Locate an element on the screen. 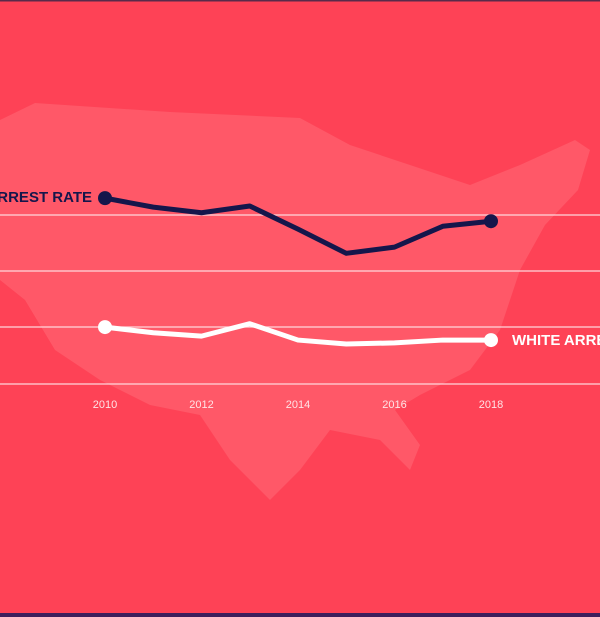 This screenshot has height=617, width=600. x-tick-label: 2018 is located at coordinates (491, 405).